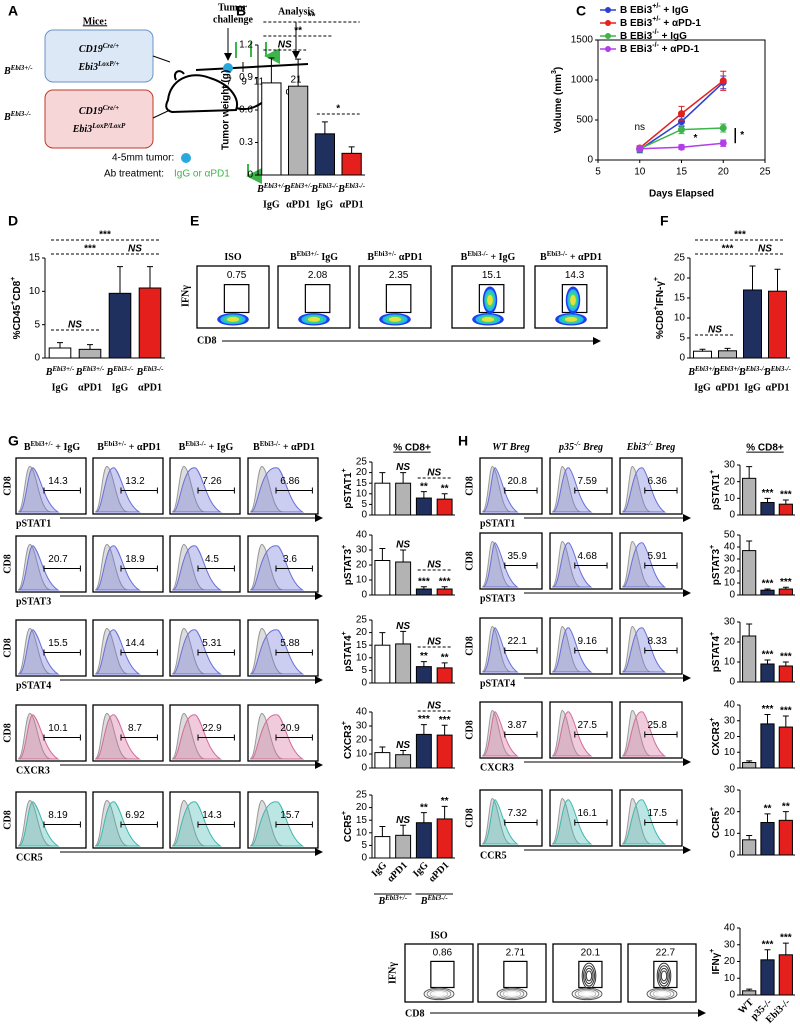 This screenshot has width=800, height=1024. What do you see at coordinates (497, 767) in the screenshot?
I see `x-axis-title: CXCR3` at bounding box center [497, 767].